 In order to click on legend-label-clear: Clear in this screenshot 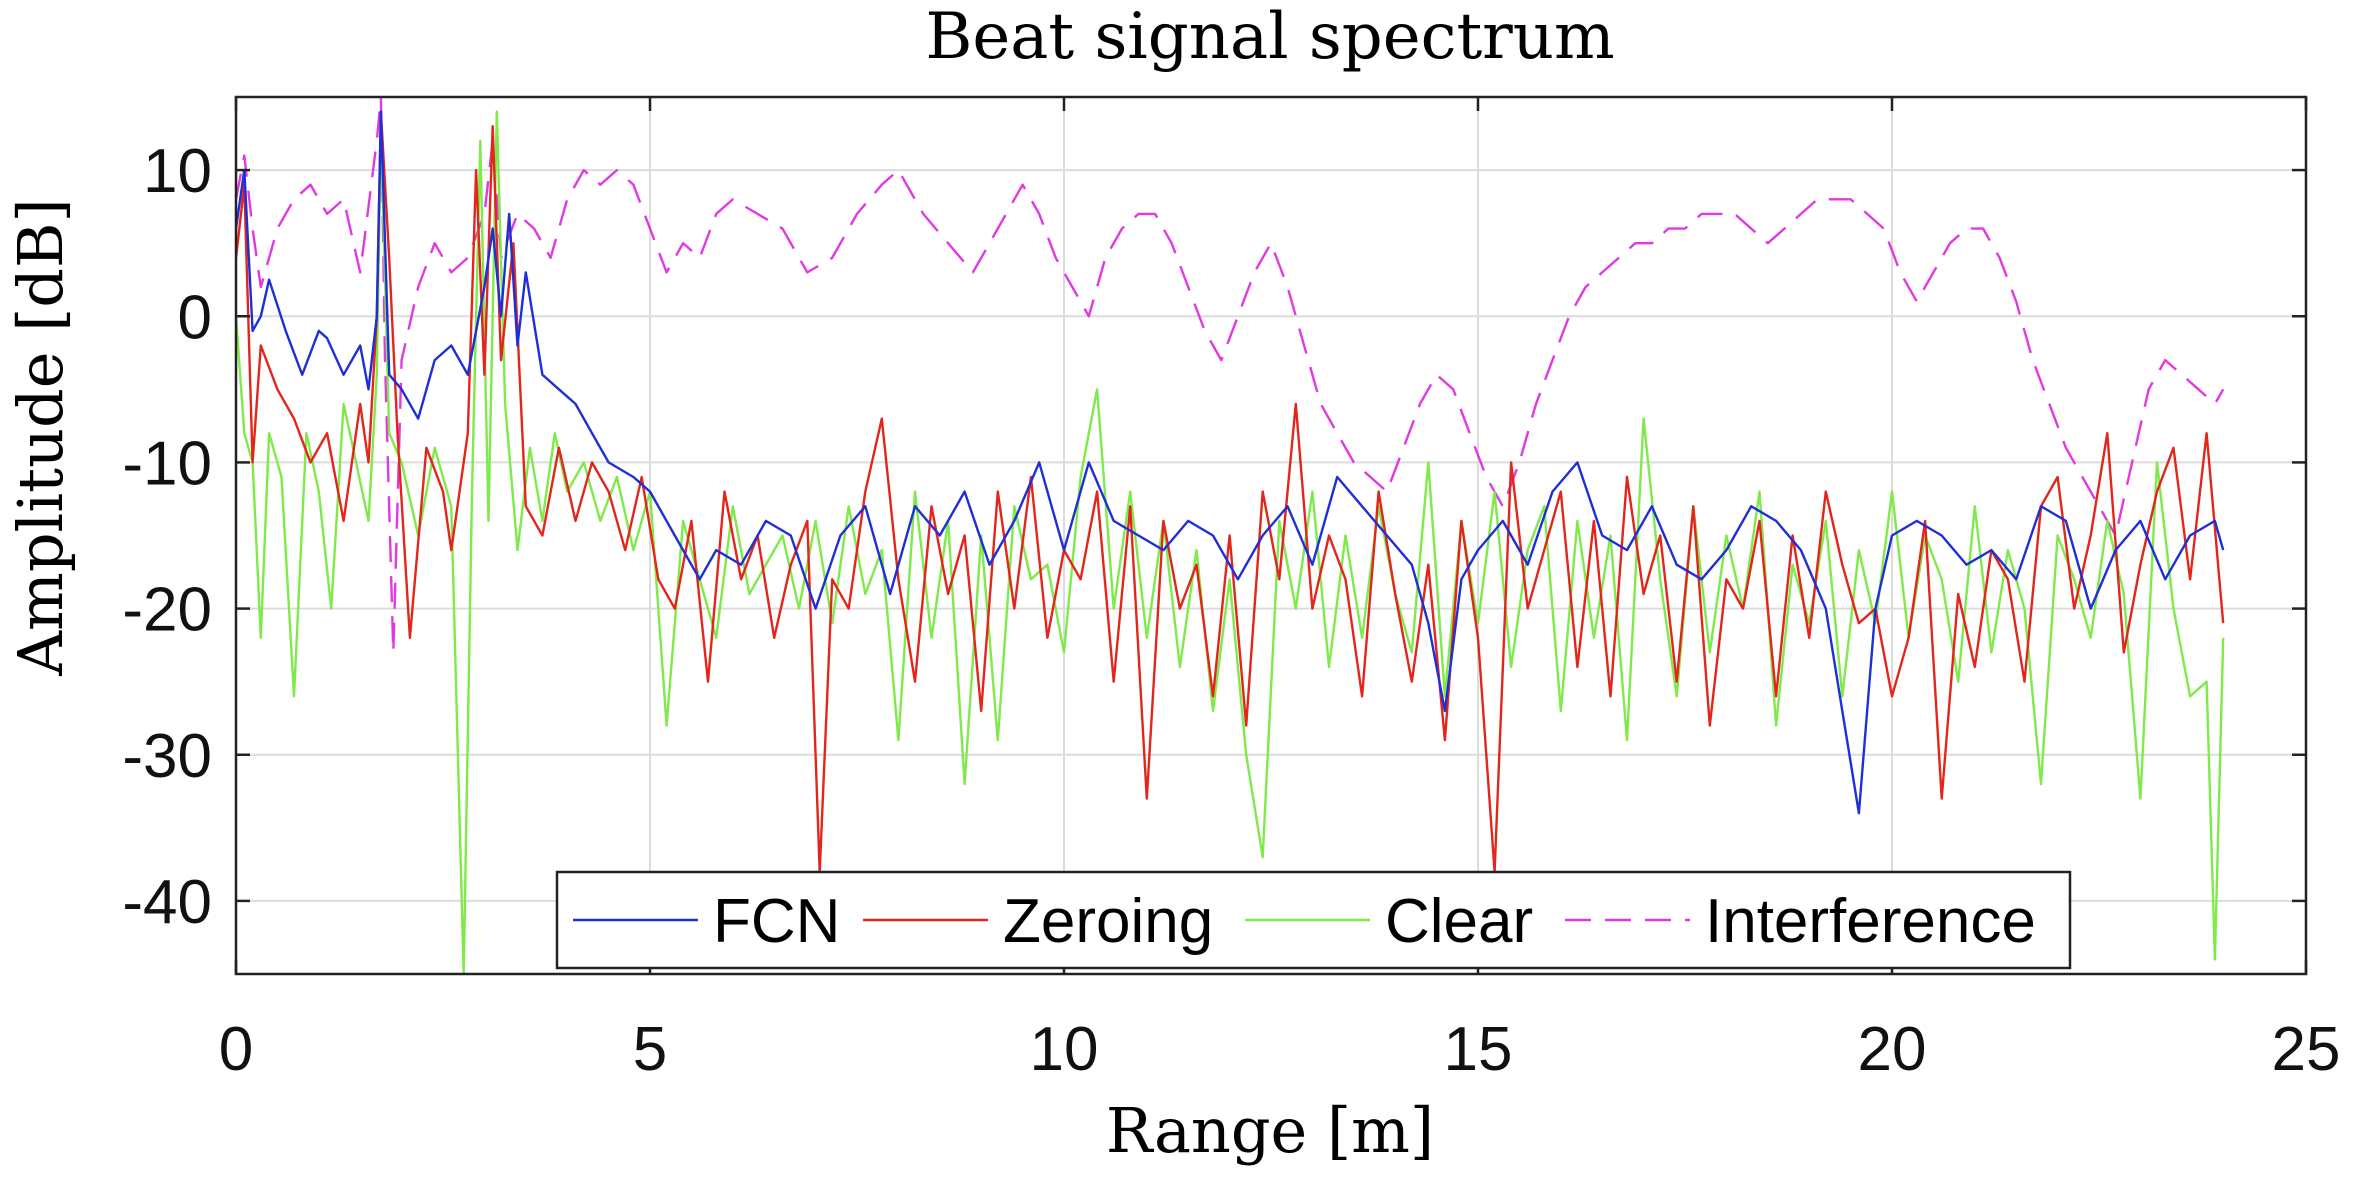, I will do `click(1459, 921)`.